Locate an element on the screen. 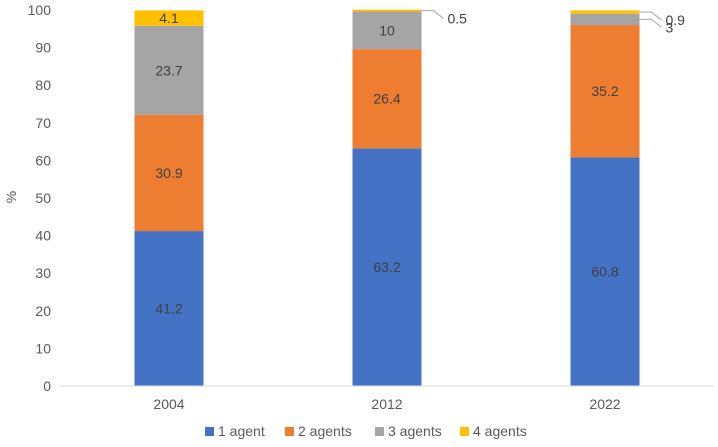  data-label: 0.5 is located at coordinates (458, 19).